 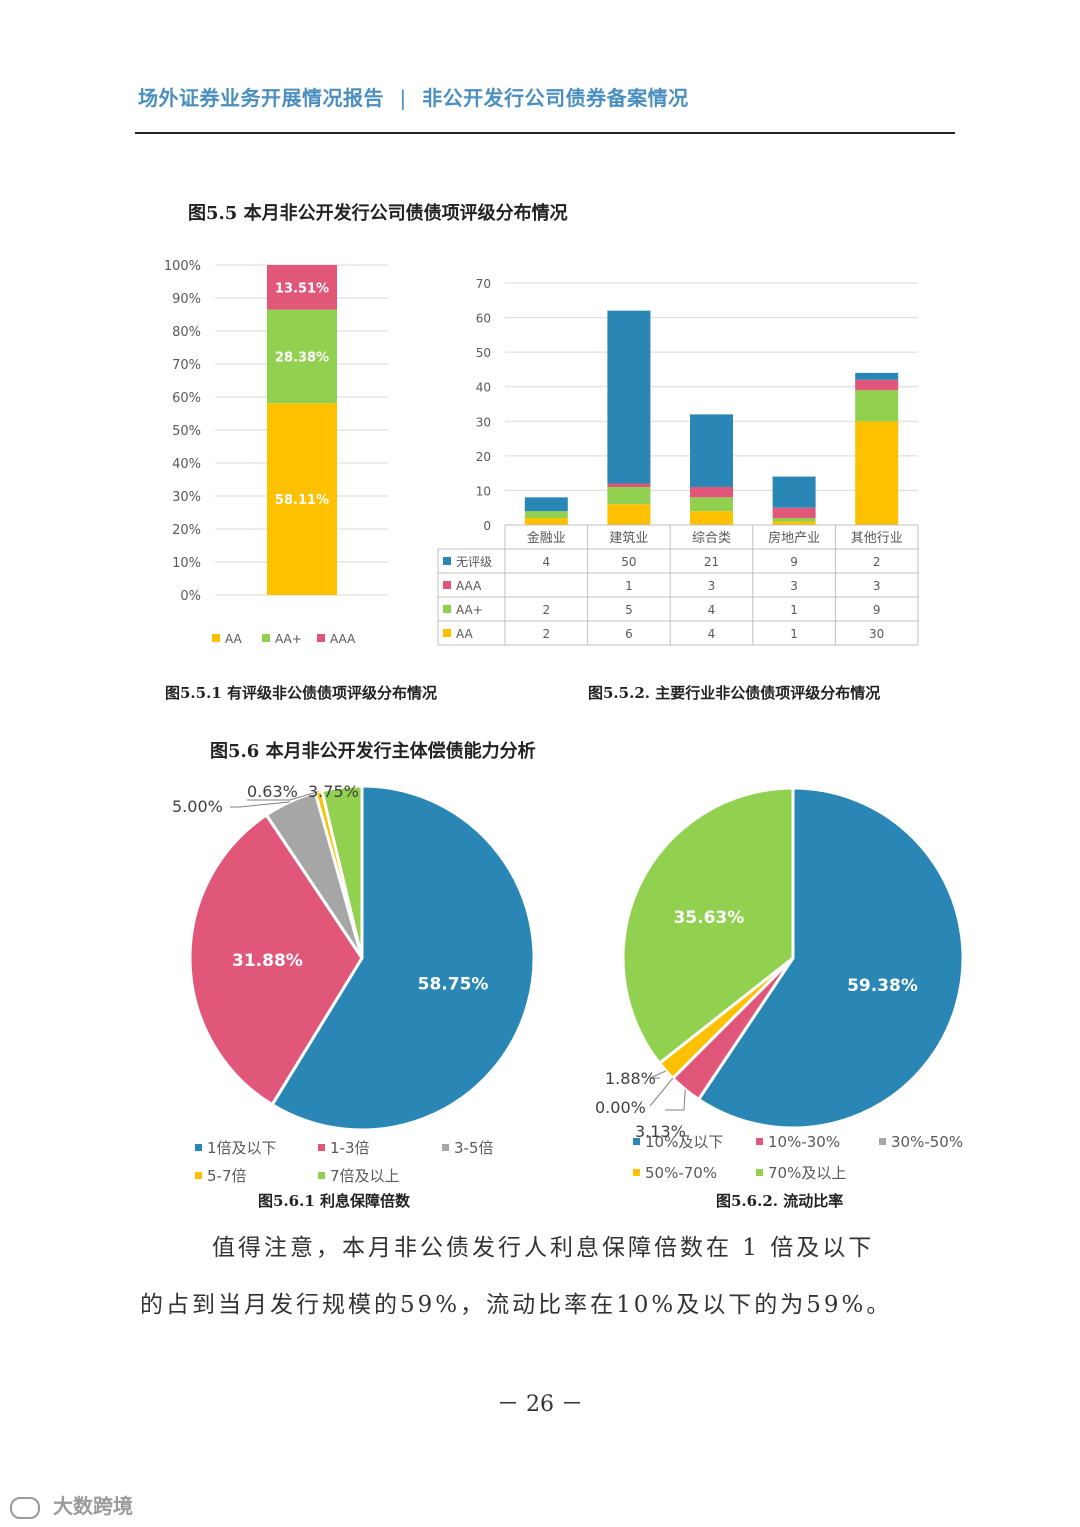 What do you see at coordinates (350, 1148) in the screenshot?
I see `legend-label: 1-3倍` at bounding box center [350, 1148].